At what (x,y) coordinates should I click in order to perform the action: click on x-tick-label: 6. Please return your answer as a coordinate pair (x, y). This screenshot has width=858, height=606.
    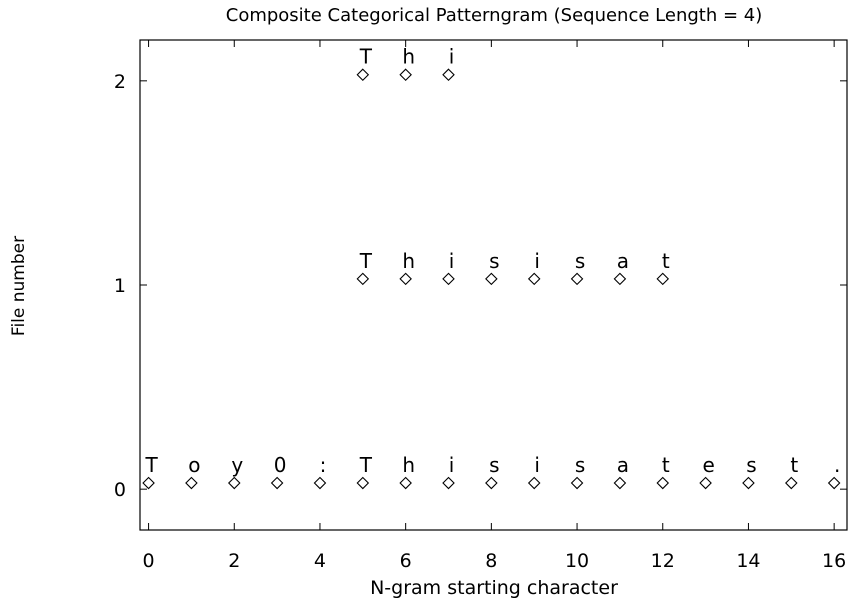
    Looking at the image, I should click on (406, 561).